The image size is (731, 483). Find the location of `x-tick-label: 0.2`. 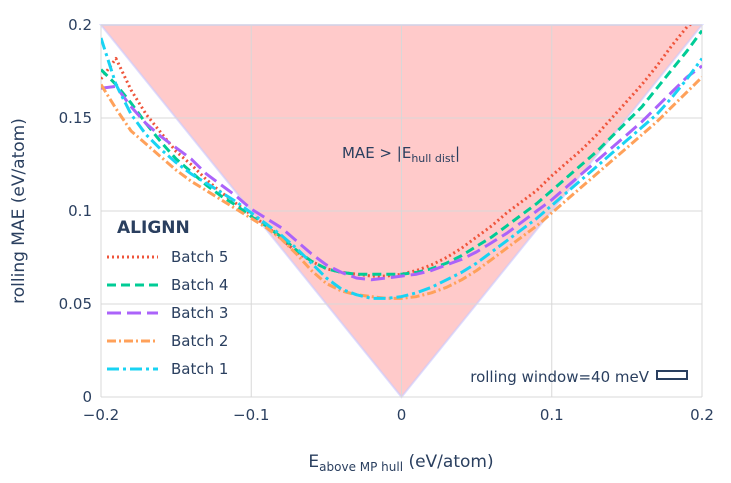

x-tick-label: 0.2 is located at coordinates (702, 415).